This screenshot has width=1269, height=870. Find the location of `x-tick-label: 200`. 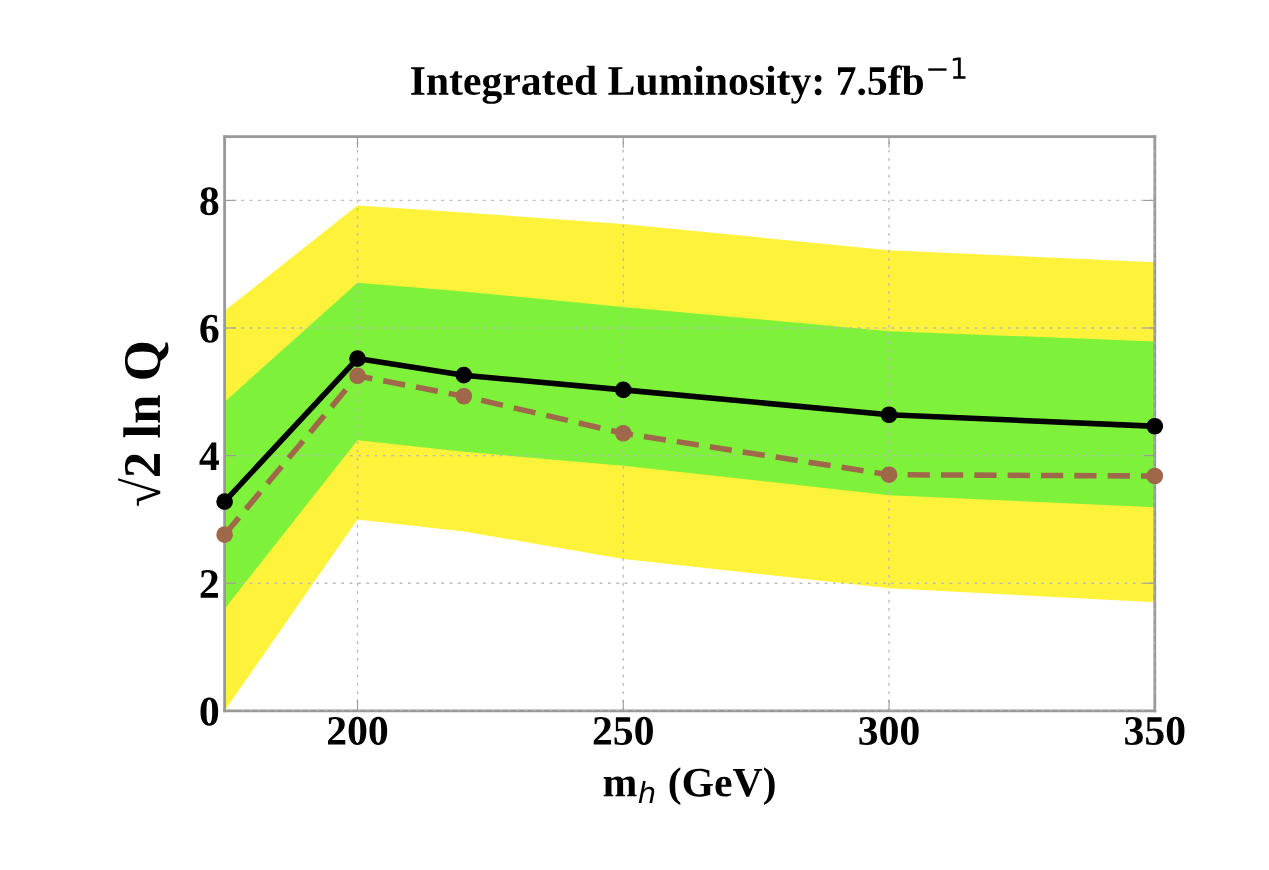

x-tick-label: 200 is located at coordinates (358, 730).